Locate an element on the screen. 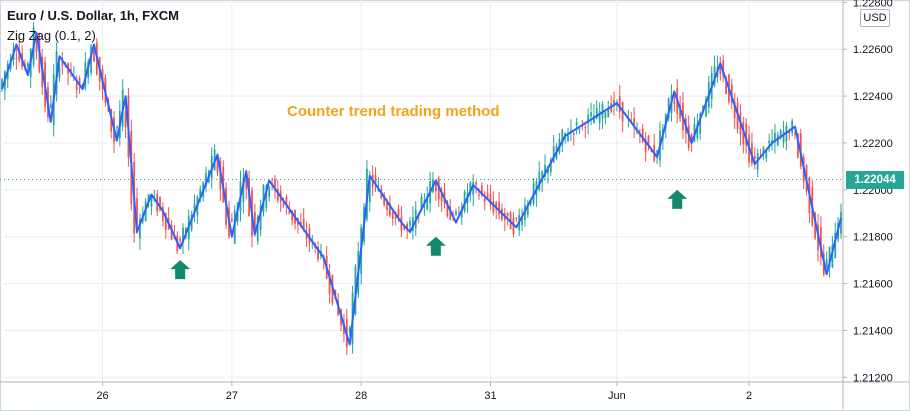  y-tick-label: 1.22600 is located at coordinates (873, 50).